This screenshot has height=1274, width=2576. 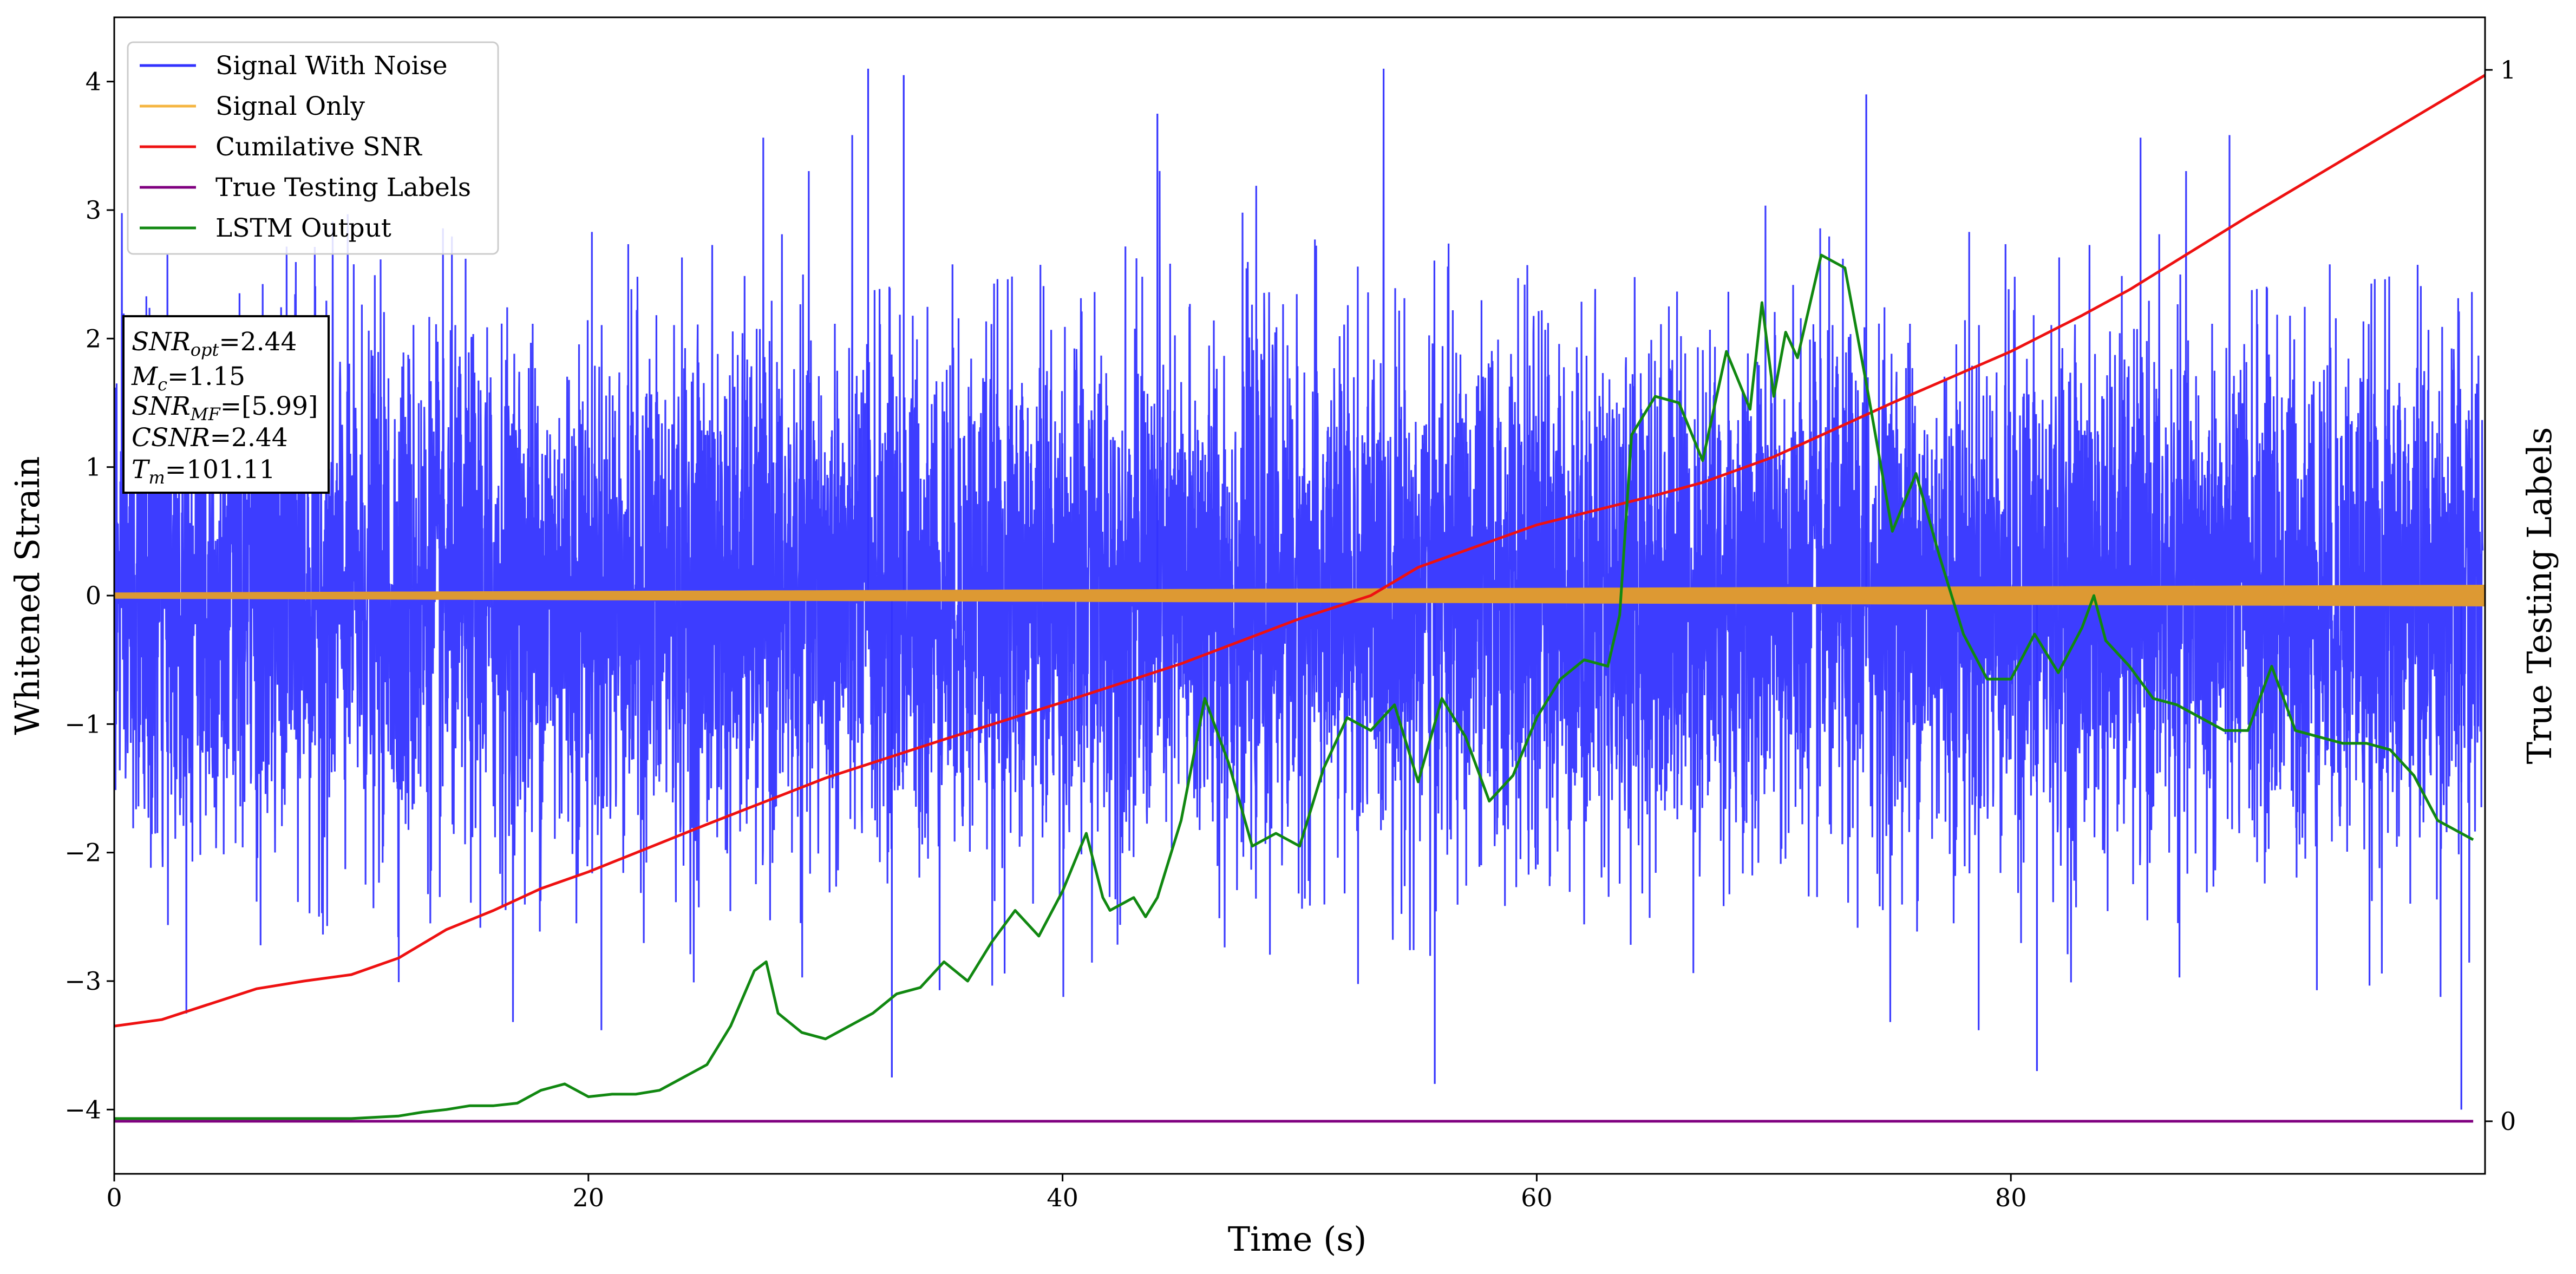 I want to click on y-tick-label: 1, so click(x=94, y=467).